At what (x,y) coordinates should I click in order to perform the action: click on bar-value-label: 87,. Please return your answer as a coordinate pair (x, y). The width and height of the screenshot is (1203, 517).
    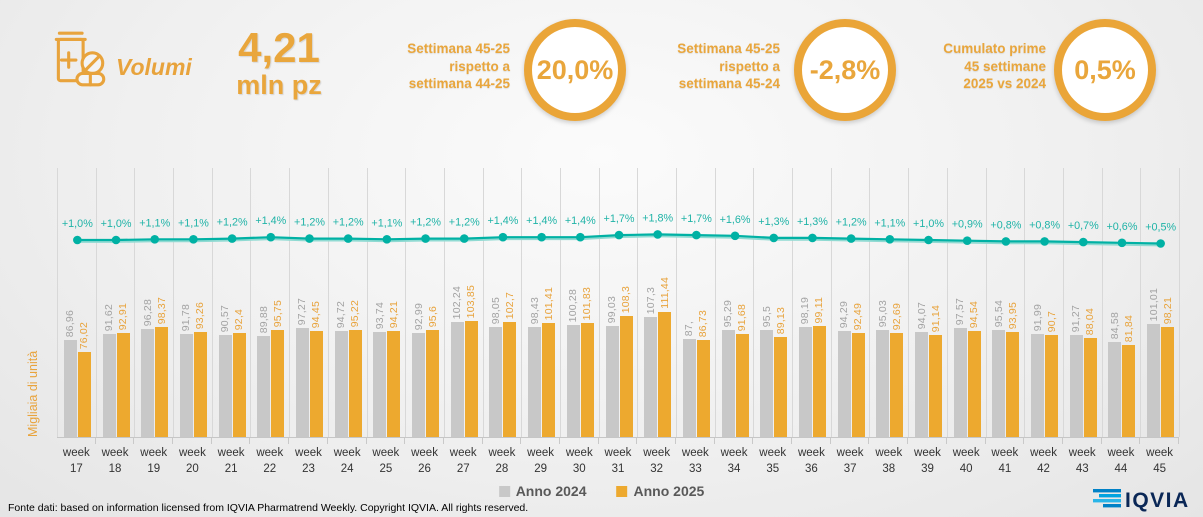
    Looking at the image, I should click on (689, 328).